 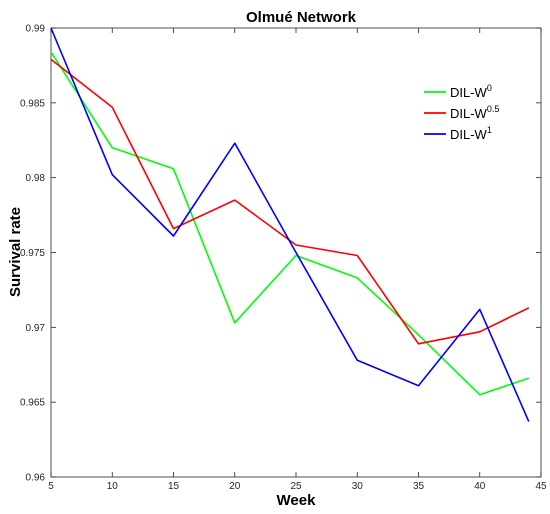 What do you see at coordinates (419, 486) in the screenshot?
I see `x-tick-label: 35` at bounding box center [419, 486].